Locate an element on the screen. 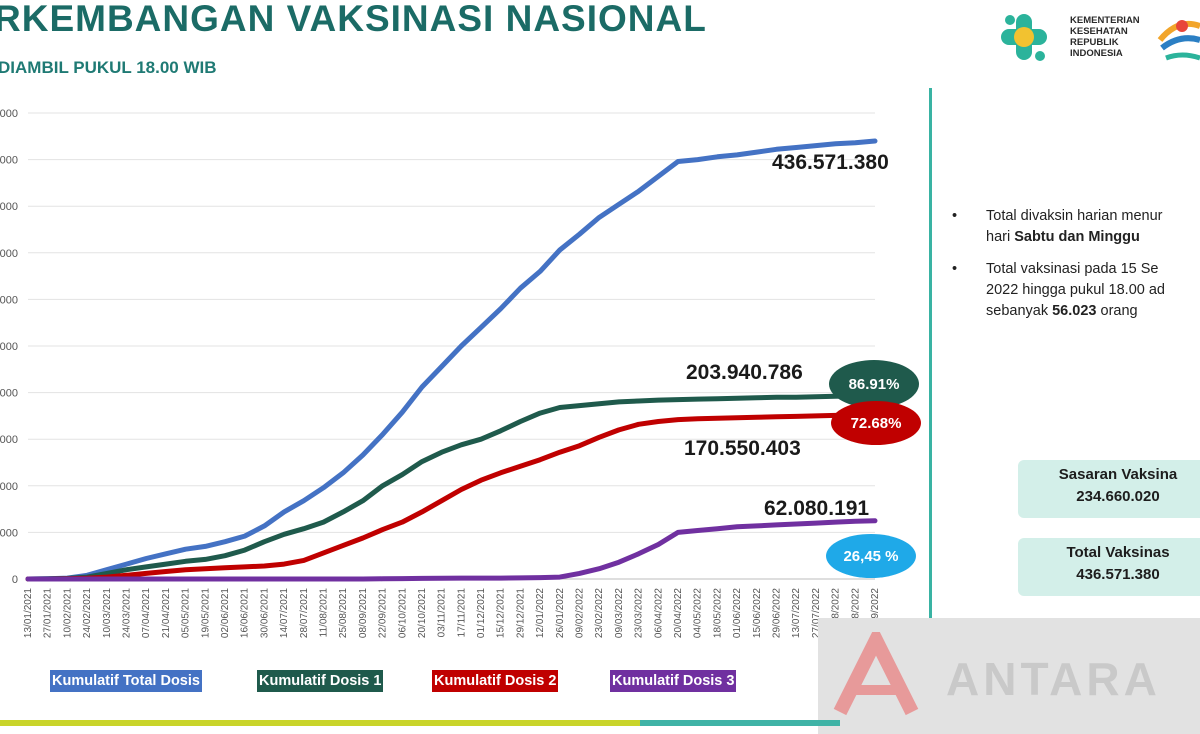  total-value: 436.571.380 is located at coordinates (1118, 574).